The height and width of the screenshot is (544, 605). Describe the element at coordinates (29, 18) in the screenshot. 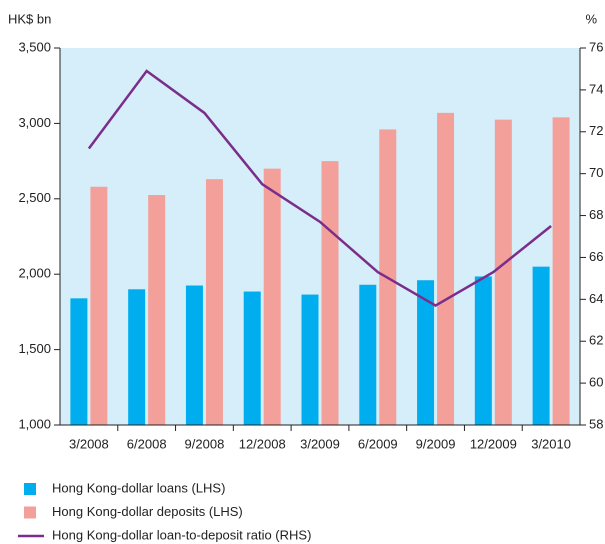

I see `y-axis-label: HK$ bn` at that location.